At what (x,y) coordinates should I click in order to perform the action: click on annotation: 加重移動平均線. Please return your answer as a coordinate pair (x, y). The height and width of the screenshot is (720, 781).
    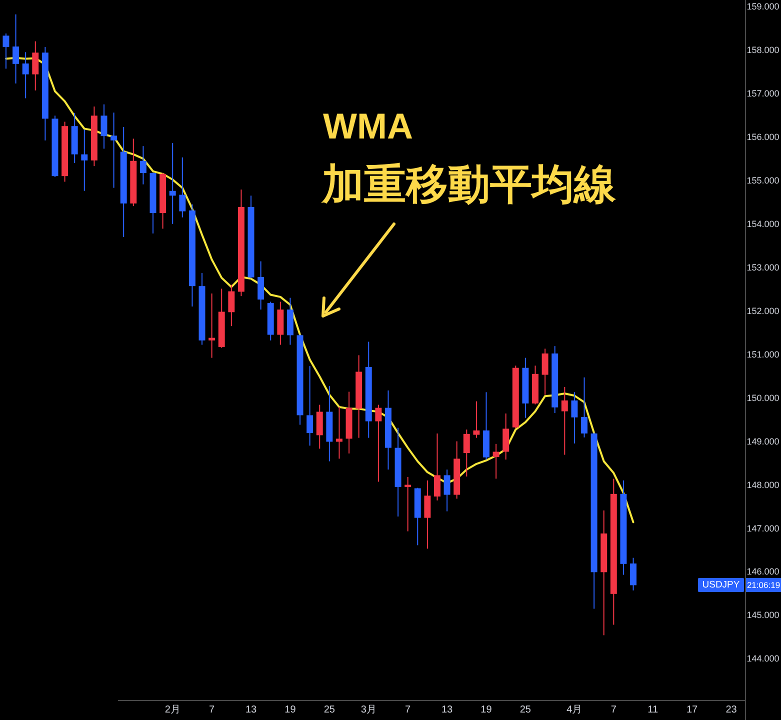
    Looking at the image, I should click on (469, 184).